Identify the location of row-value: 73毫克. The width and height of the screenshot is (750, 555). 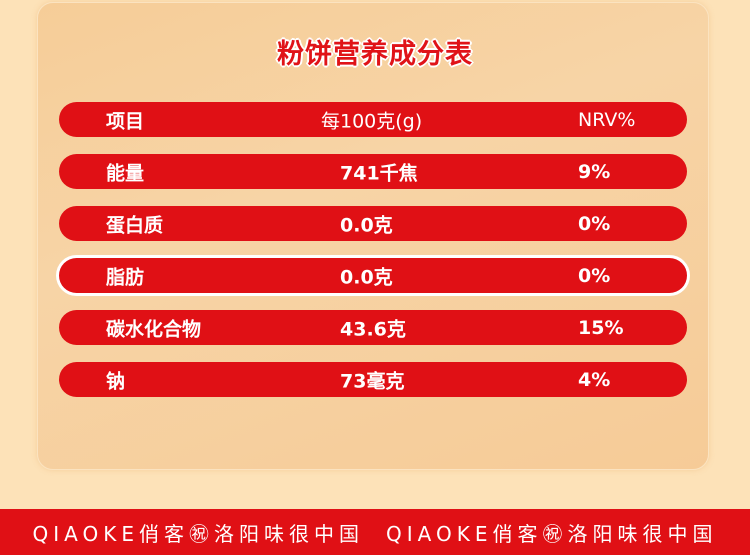
(372, 381).